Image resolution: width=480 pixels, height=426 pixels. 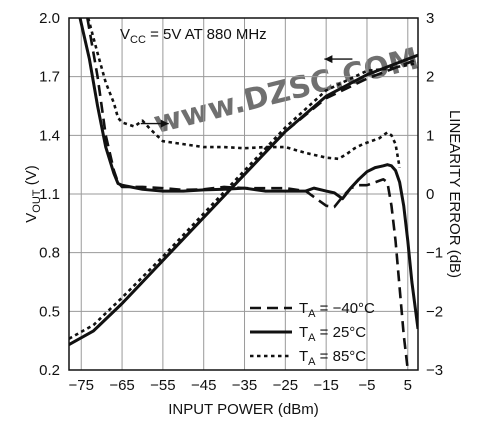 What do you see at coordinates (454, 194) in the screenshot?
I see `y-right-axis-title: LINEARITY ERROR (dB)` at bounding box center [454, 194].